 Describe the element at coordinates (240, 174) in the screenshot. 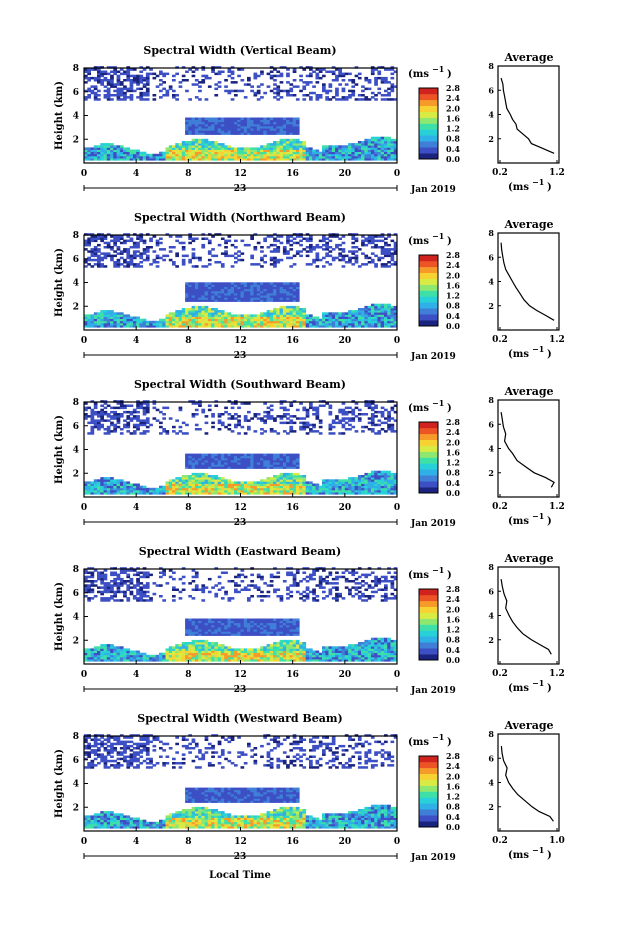

I see `x-tick-label: 12` at that location.